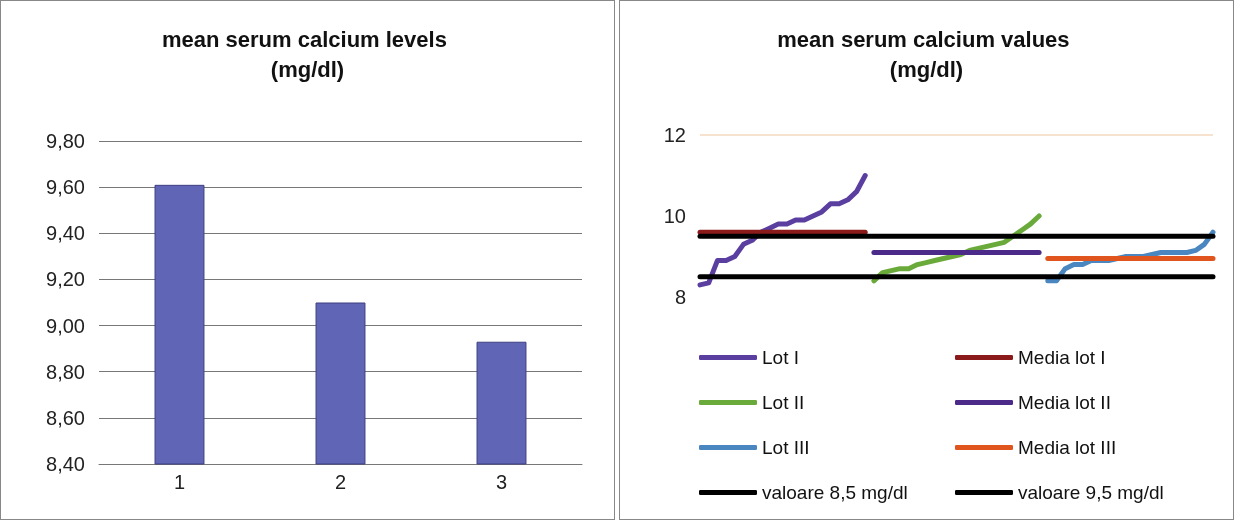 This screenshot has width=1234, height=522. What do you see at coordinates (1091, 492) in the screenshot?
I see `legend-label: valoare 9,5 mg/dl` at bounding box center [1091, 492].